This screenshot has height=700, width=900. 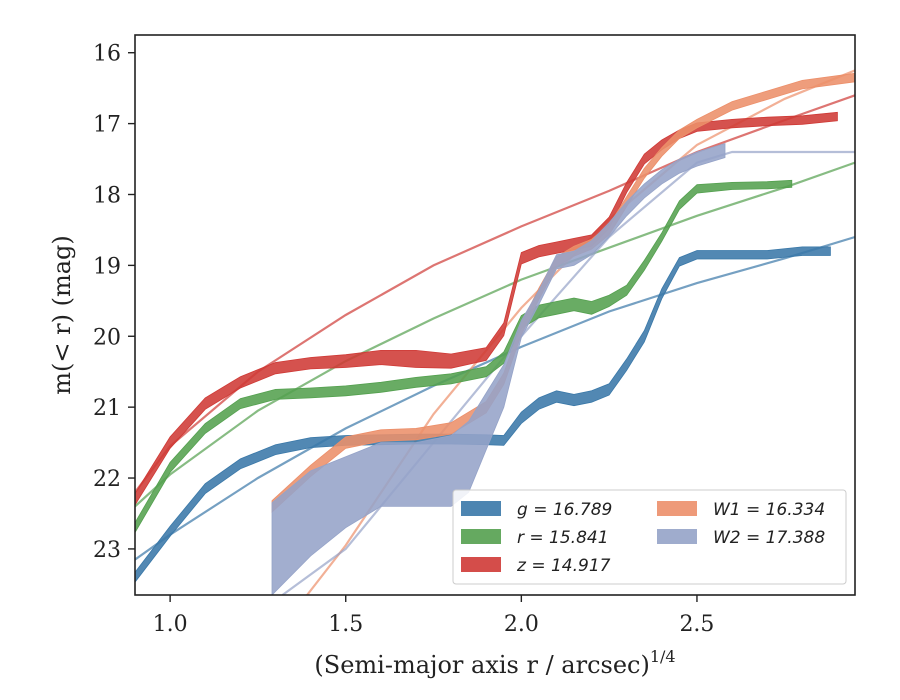 I want to click on legend-label-z: z = 14.917, so click(x=563, y=566).